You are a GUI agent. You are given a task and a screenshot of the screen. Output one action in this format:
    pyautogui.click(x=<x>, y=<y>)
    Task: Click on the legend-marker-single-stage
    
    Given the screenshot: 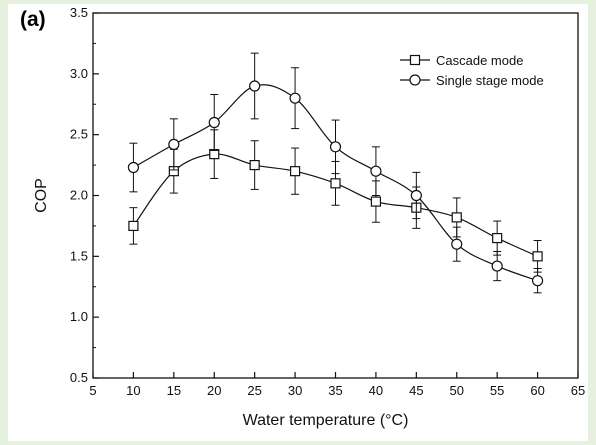 What is the action you would take?
    pyautogui.click(x=415, y=80)
    